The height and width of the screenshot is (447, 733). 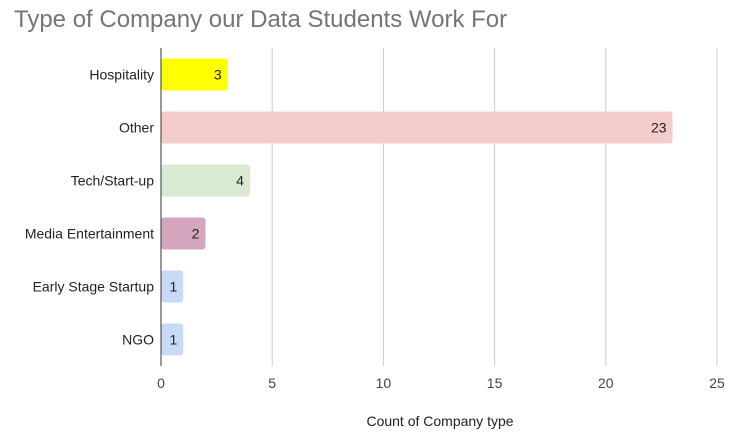 What do you see at coordinates (272, 383) in the screenshot?
I see `x-tick-label: 5` at bounding box center [272, 383].